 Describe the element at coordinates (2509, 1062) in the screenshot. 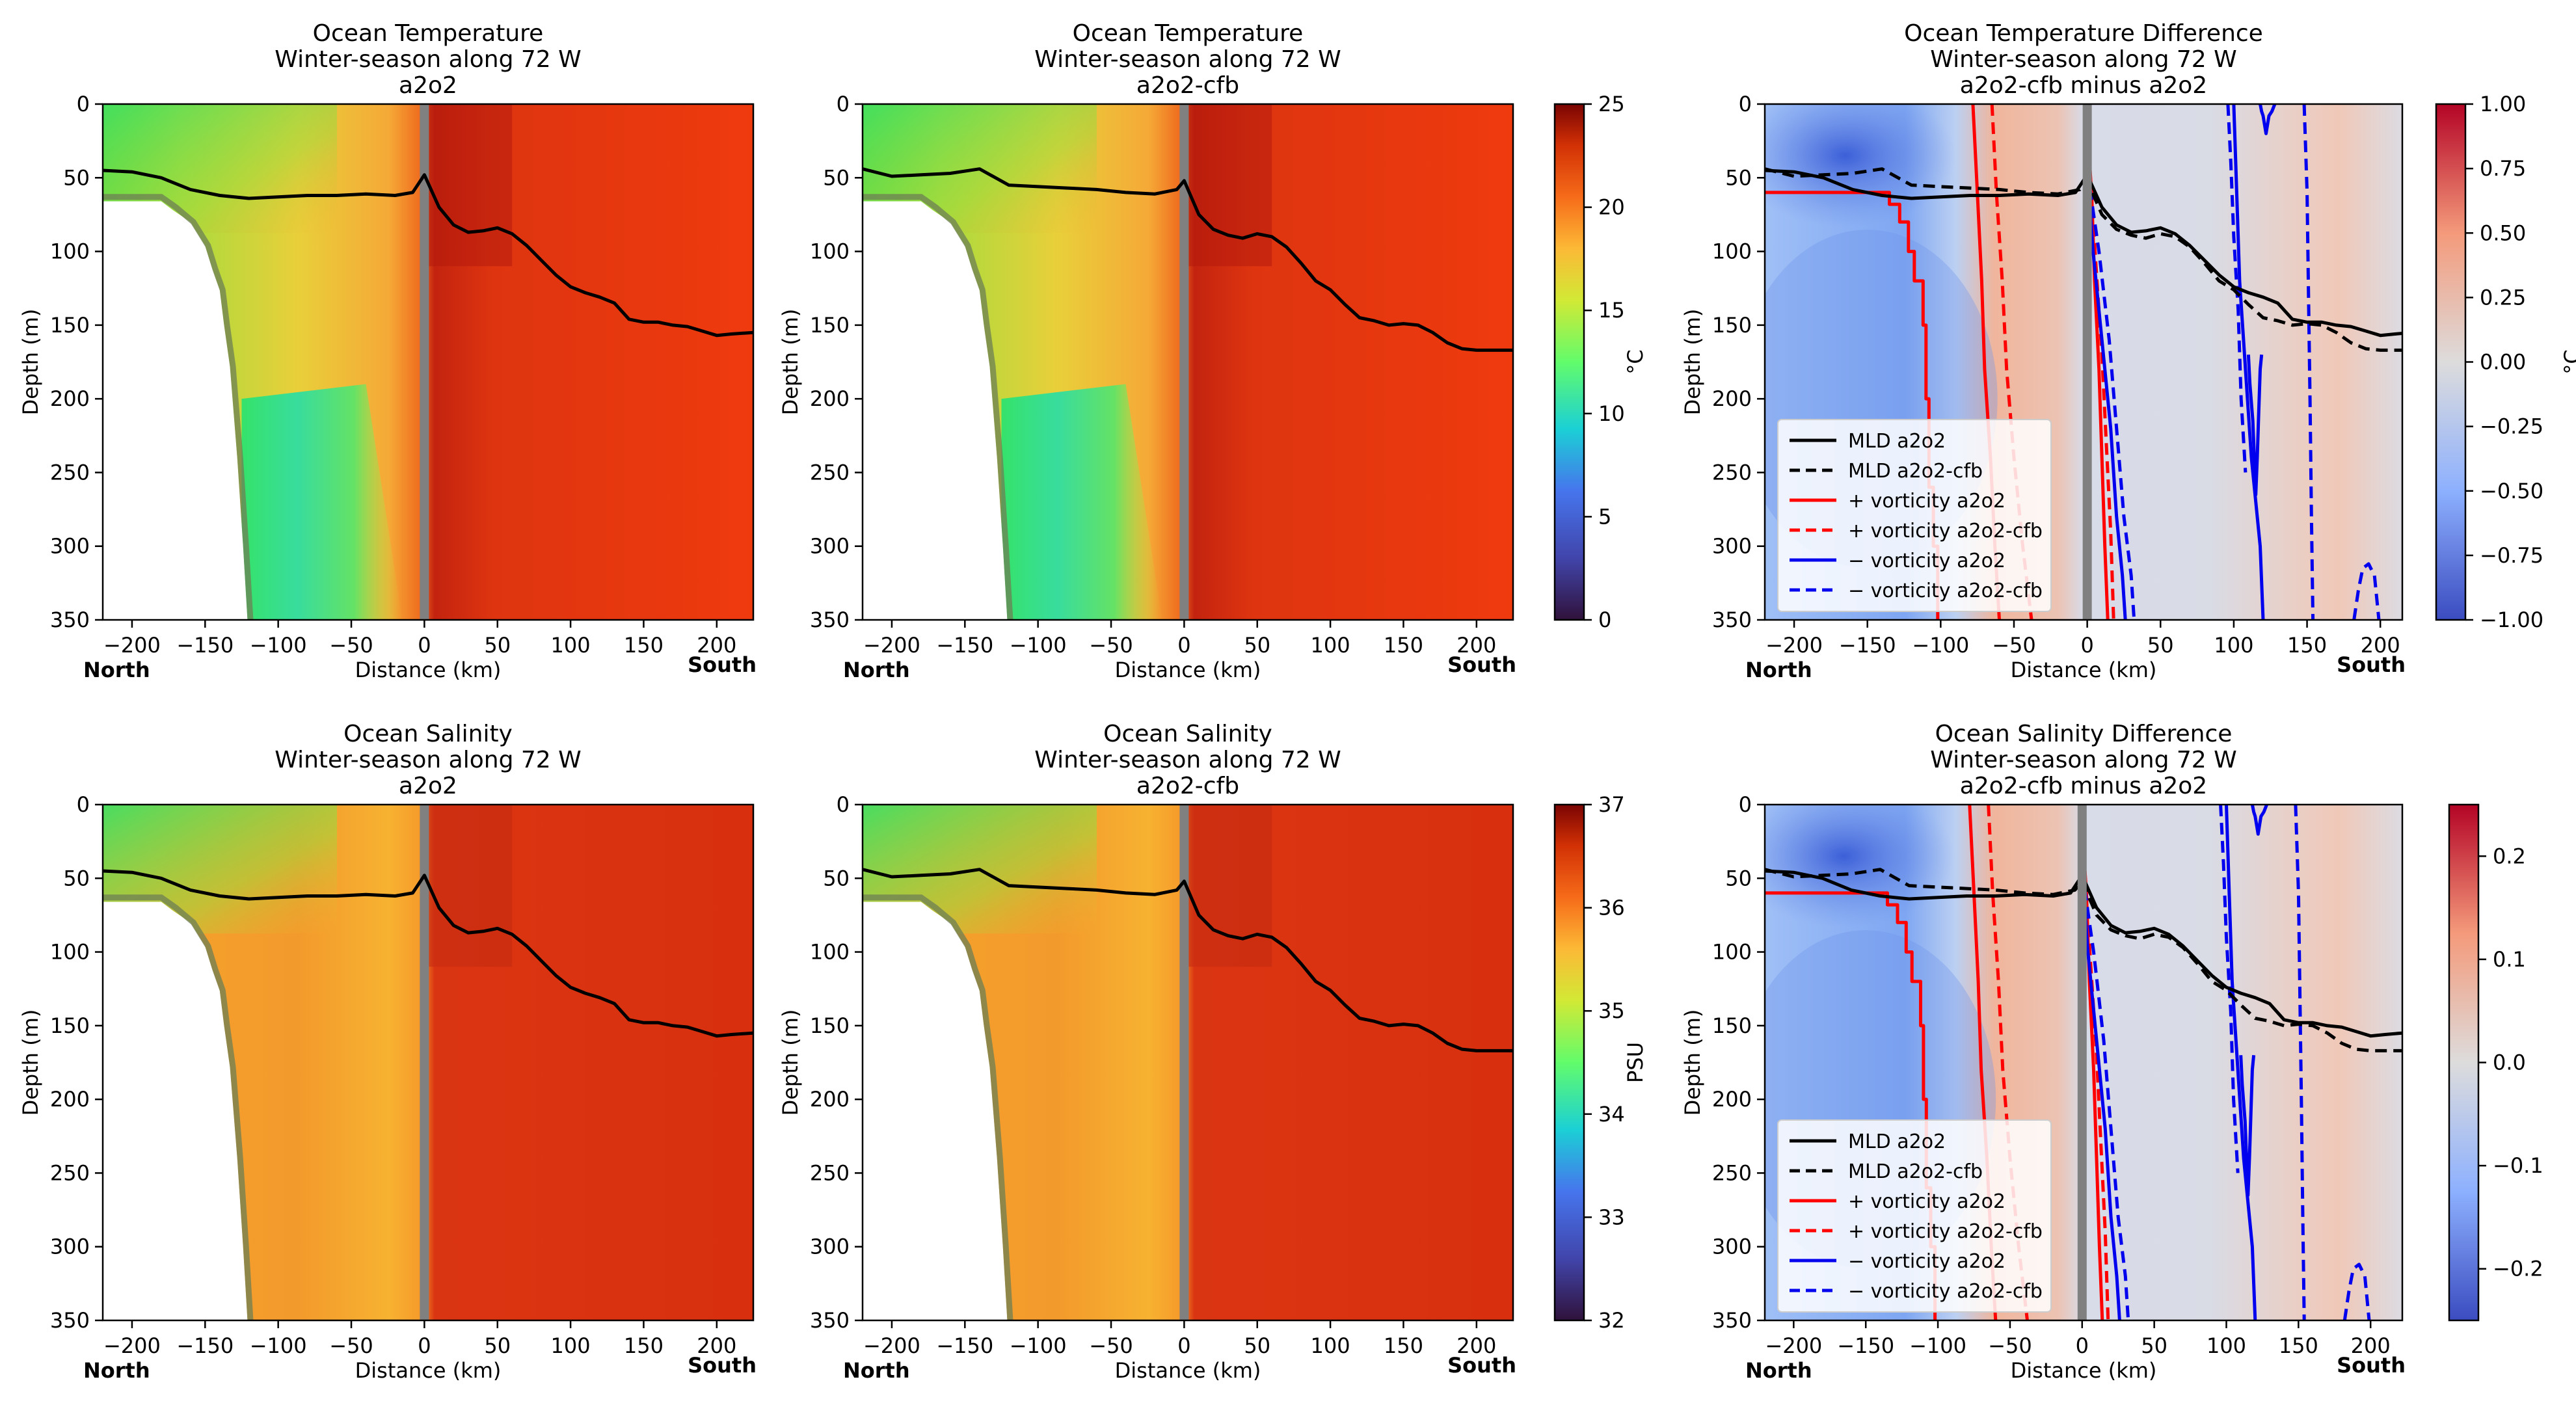

I see `colorbar-tick-label: 0.0` at that location.